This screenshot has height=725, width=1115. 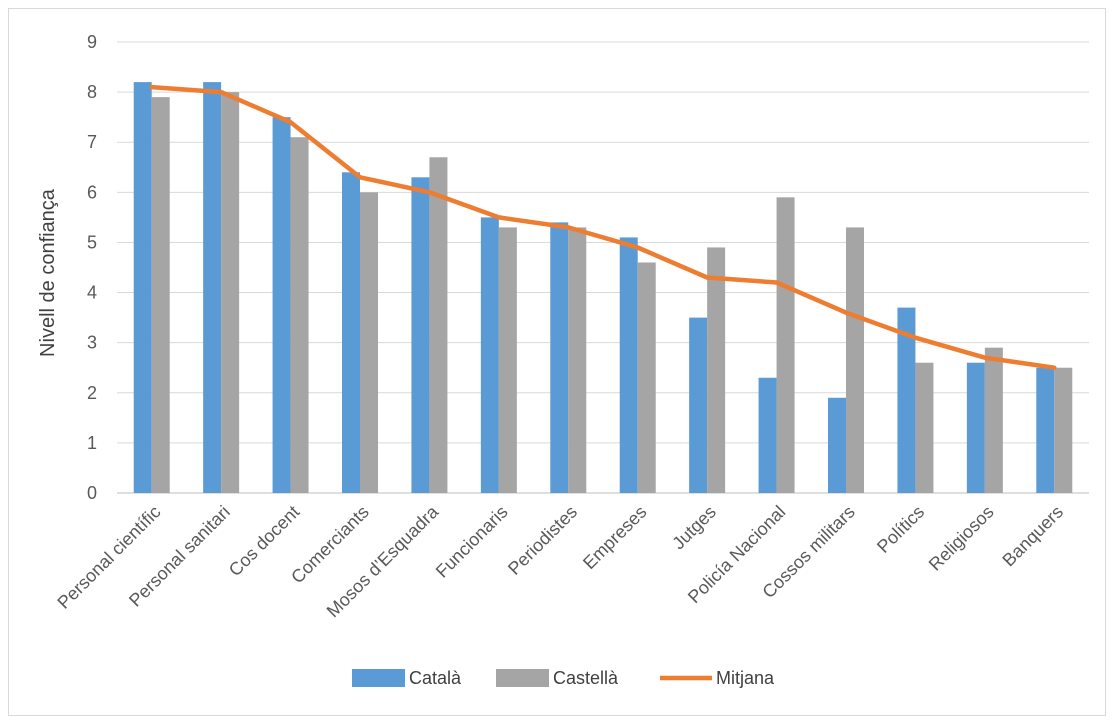 I want to click on y-tick-label: 7, so click(x=92, y=142).